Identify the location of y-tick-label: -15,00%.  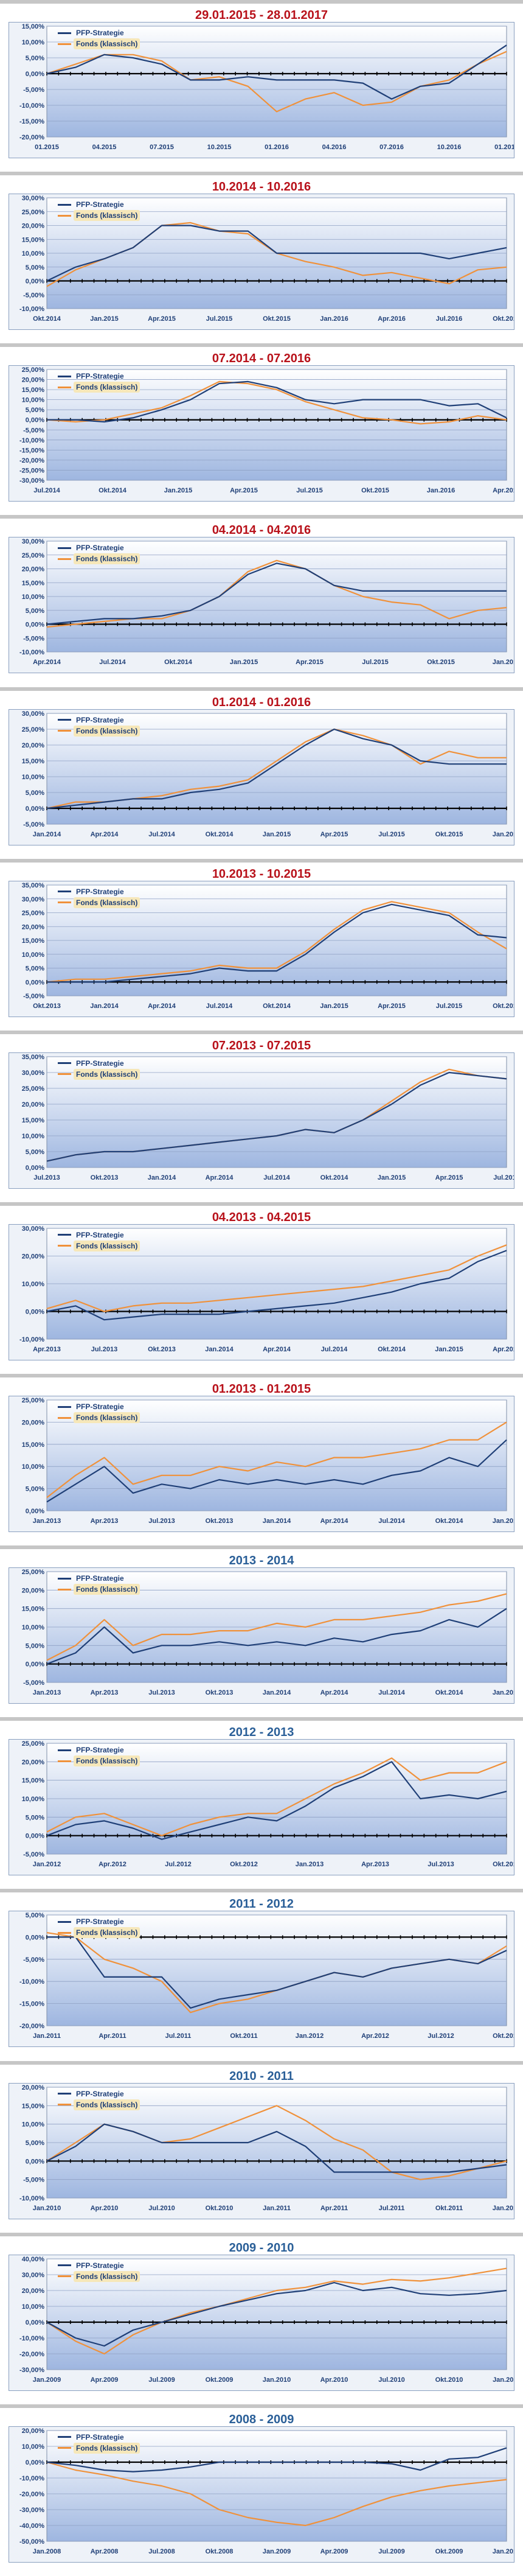
(31, 122).